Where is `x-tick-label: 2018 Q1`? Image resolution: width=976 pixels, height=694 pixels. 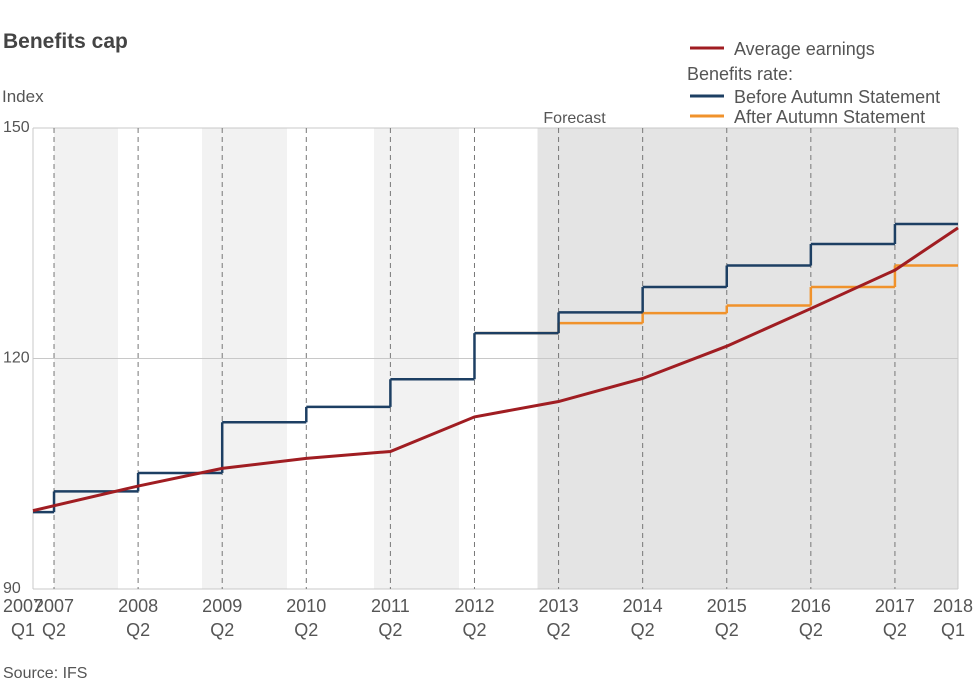 x-tick-label: 2018 Q1 is located at coordinates (952, 618).